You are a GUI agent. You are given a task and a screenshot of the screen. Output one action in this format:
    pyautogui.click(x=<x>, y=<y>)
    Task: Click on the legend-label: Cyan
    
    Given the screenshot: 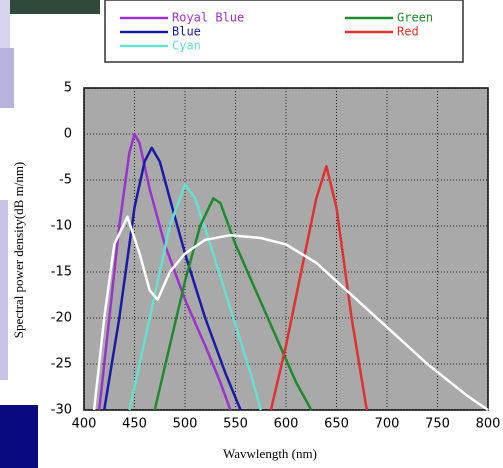 What is the action you would take?
    pyautogui.click(x=186, y=46)
    